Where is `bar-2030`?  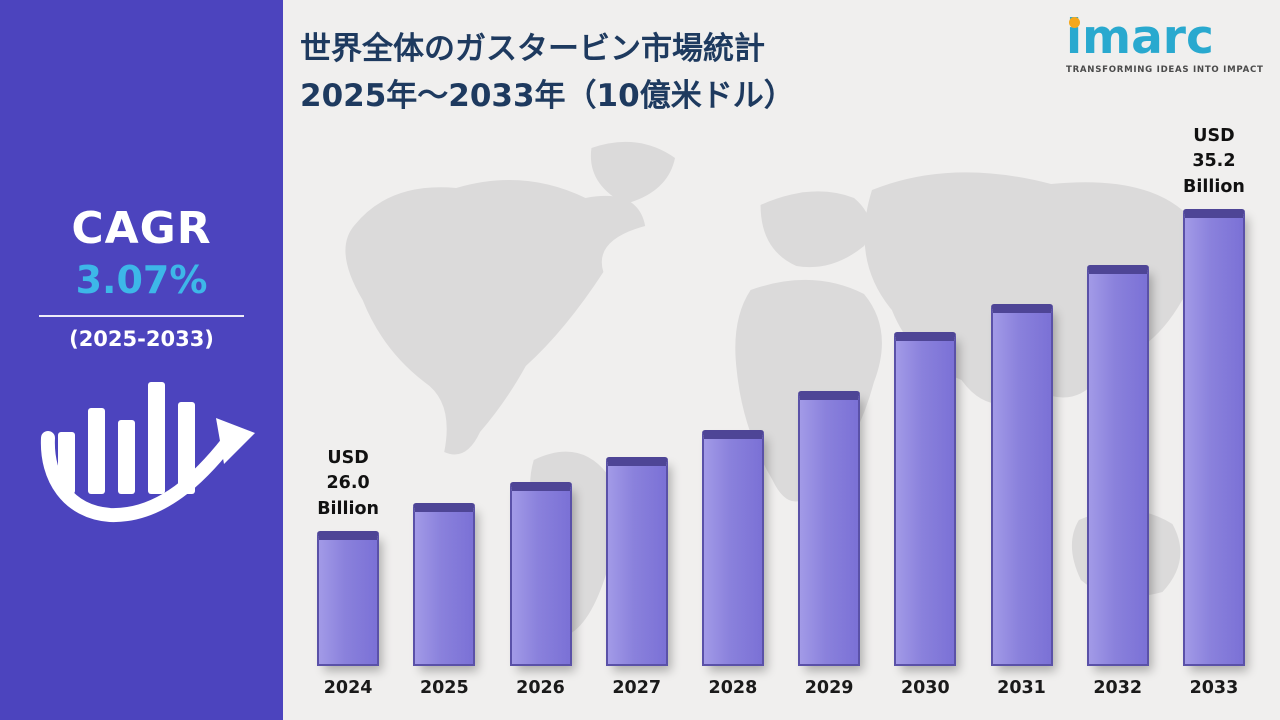 bar-2030 is located at coordinates (925, 499).